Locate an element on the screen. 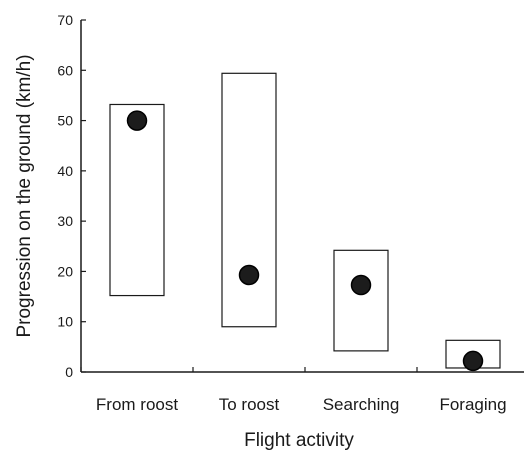  y-ticks: 0 10 20 30 40 50 60 70 is located at coordinates (71, 196).